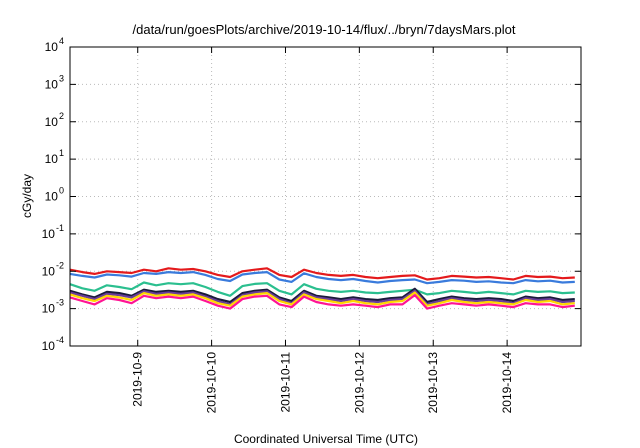 The image size is (640, 448). What do you see at coordinates (60, 228) in the screenshot?
I see `y-tick-exponent: -1` at bounding box center [60, 228].